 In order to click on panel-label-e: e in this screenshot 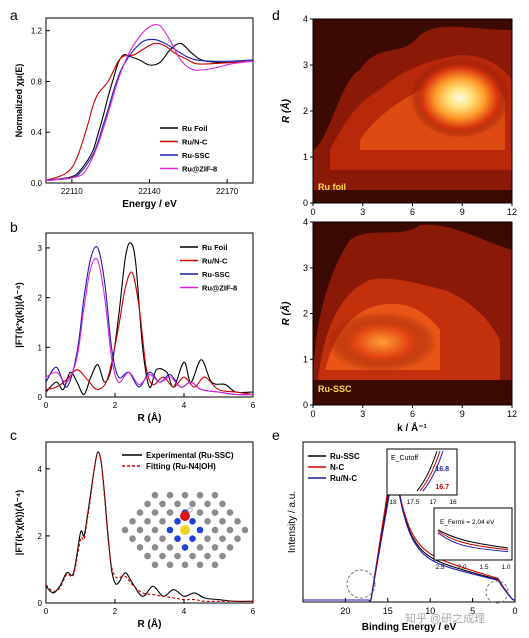, I will do `click(276, 435)`.